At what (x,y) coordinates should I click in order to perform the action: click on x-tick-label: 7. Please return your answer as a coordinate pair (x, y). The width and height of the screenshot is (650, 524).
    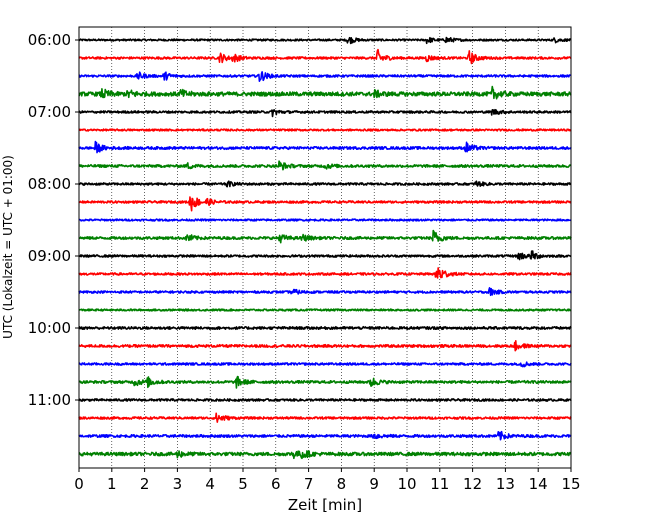
    Looking at the image, I should click on (309, 484).